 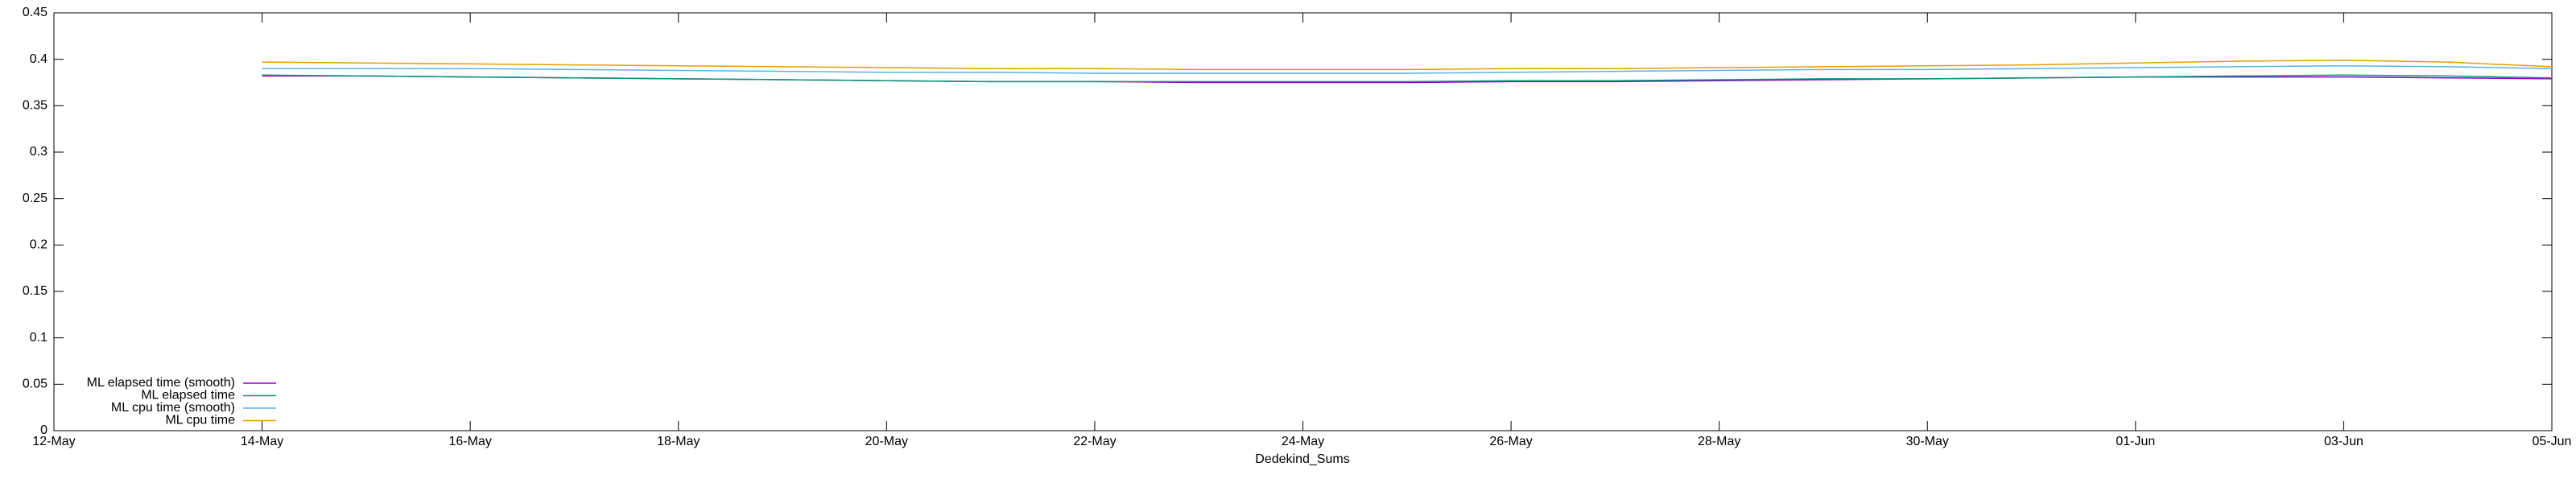 What do you see at coordinates (2343, 442) in the screenshot?
I see `x-tick-label: 03-Jun` at bounding box center [2343, 442].